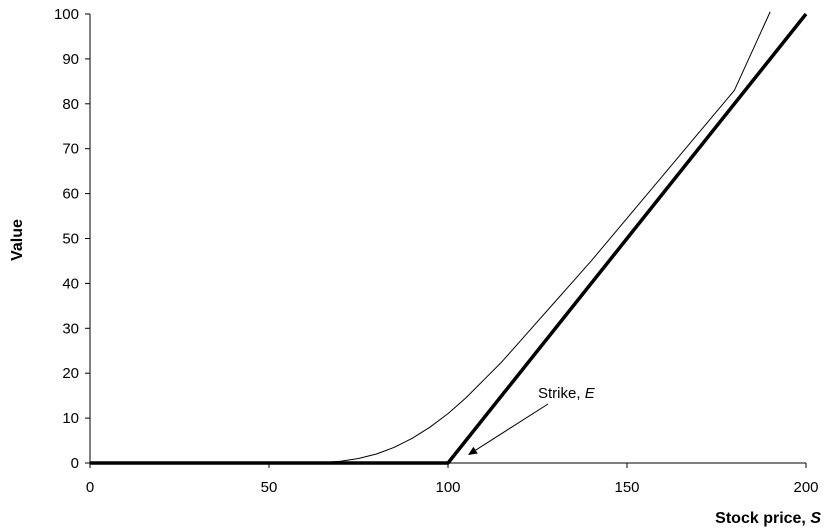 This screenshot has height=530, width=825. I want to click on y-tick-label: 100, so click(66, 14).